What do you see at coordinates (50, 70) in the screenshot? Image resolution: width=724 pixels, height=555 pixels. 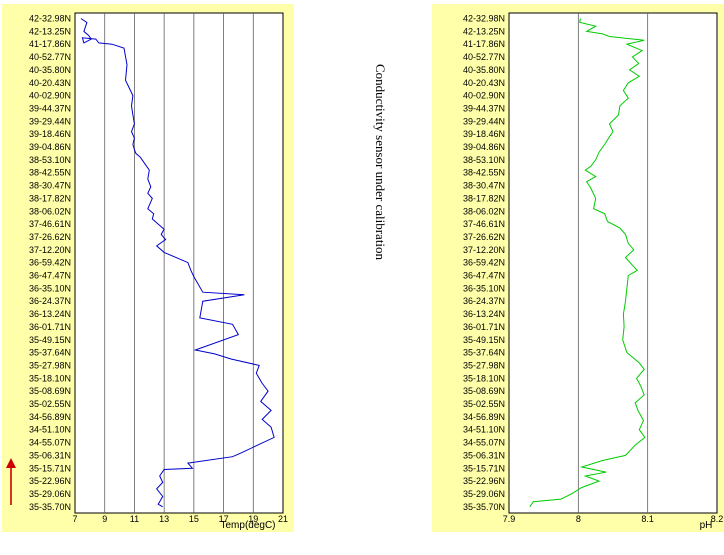 I see `temp-latitude-label: 40-35.80N` at bounding box center [50, 70].